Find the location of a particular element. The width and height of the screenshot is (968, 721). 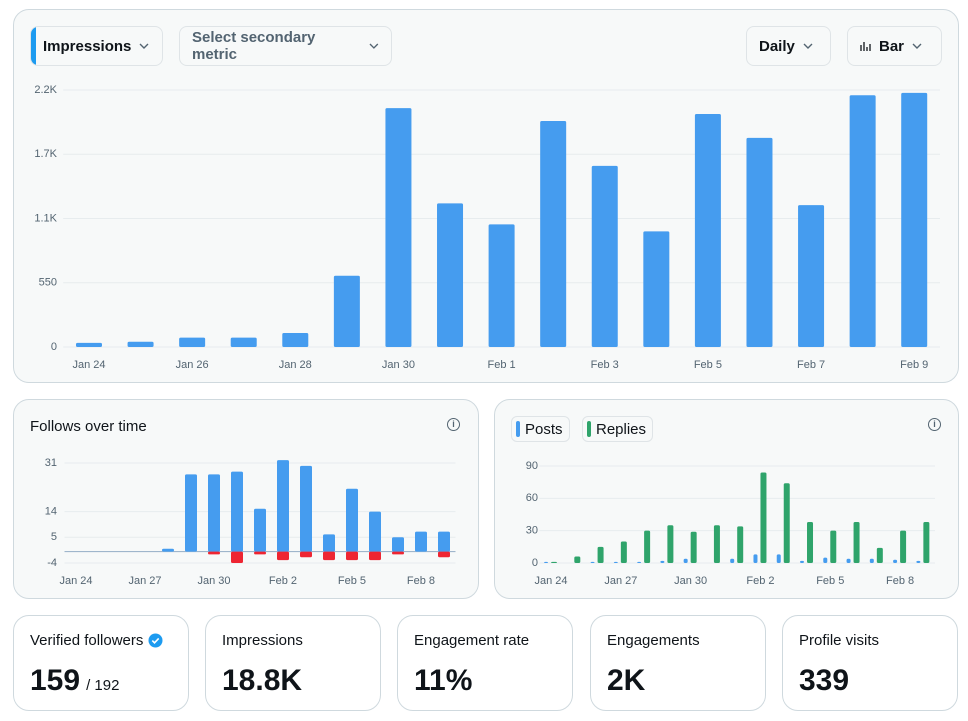

x-tick-label: Jan 28 is located at coordinates (295, 365).